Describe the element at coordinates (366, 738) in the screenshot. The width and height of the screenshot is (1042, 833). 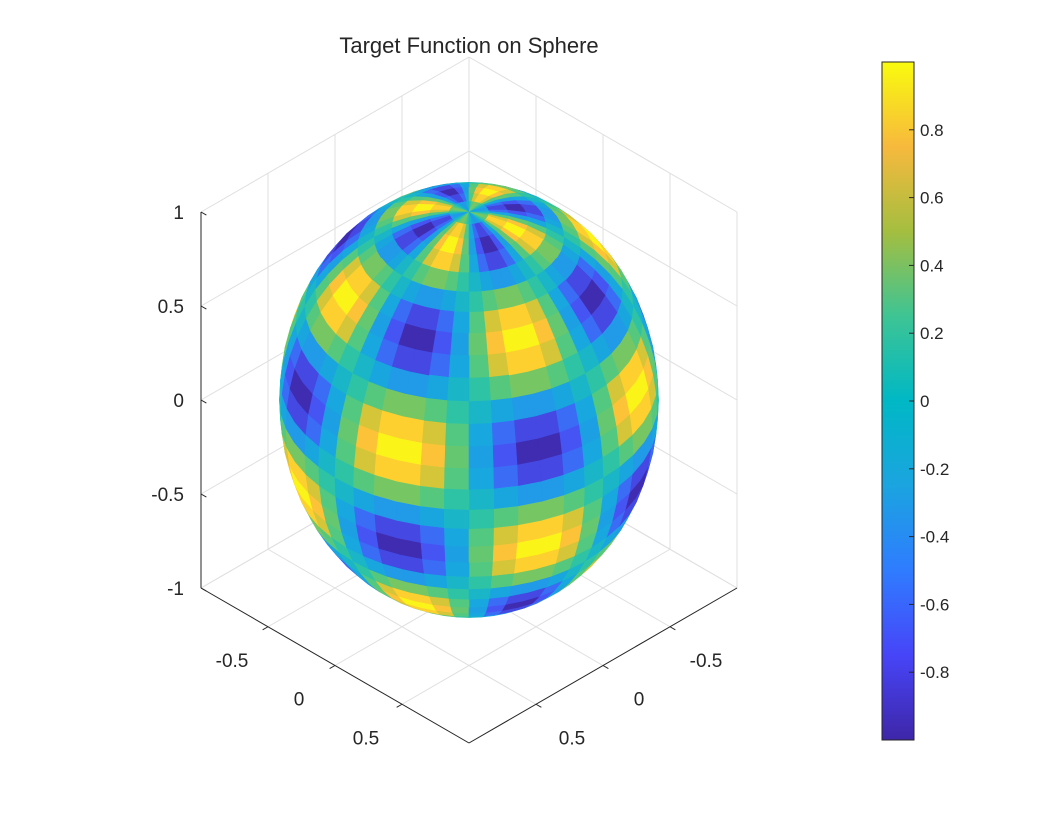
I see `y-tick-label: 0.5` at that location.